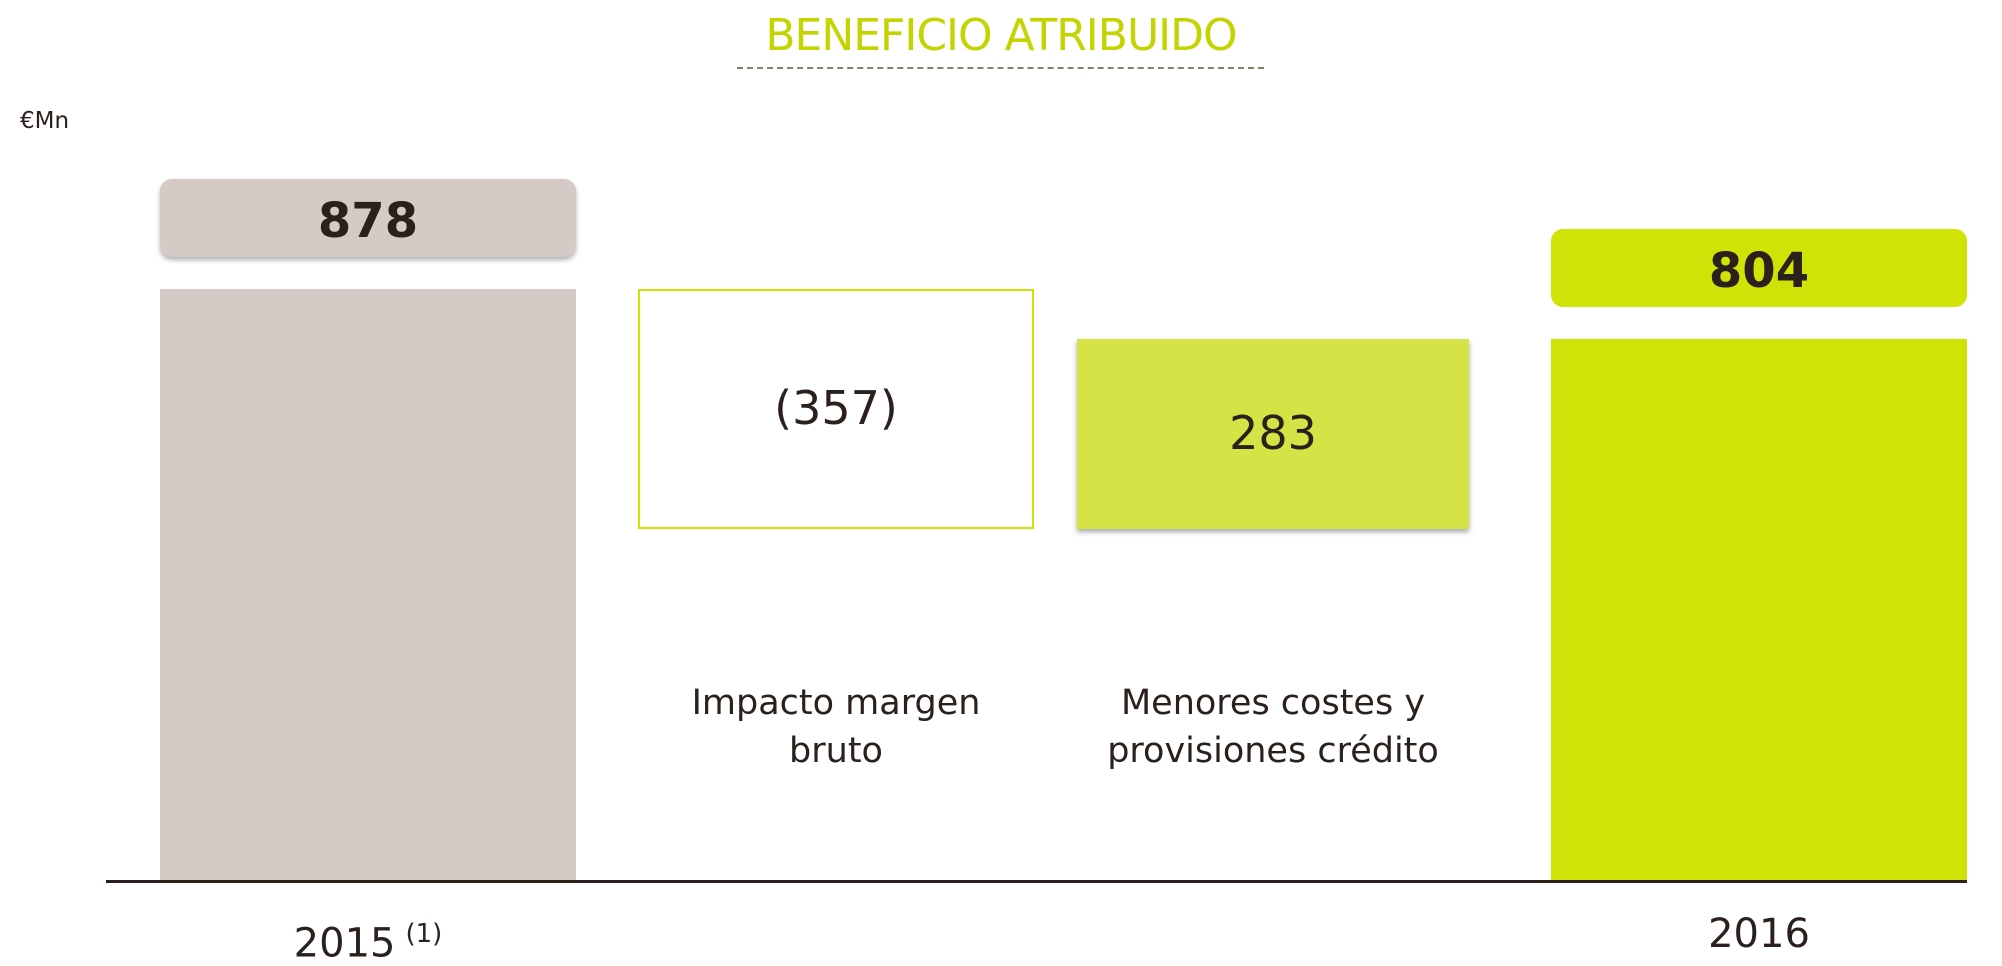 Image resolution: width=2002 pixels, height=966 pixels. I want to click on value-label: (357), so click(836, 408).